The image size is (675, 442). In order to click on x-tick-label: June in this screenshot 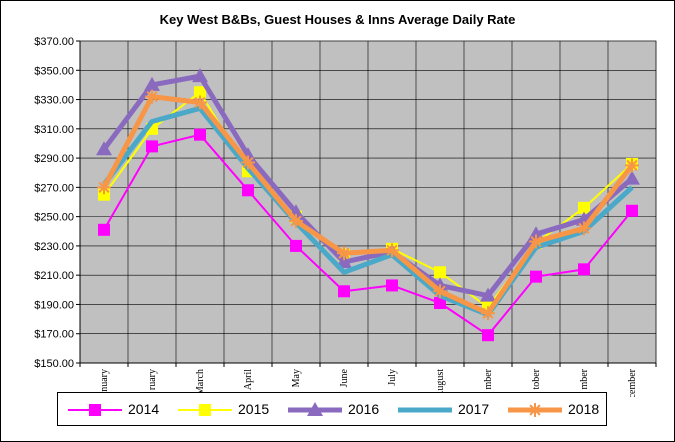, I will do `click(344, 377)`.